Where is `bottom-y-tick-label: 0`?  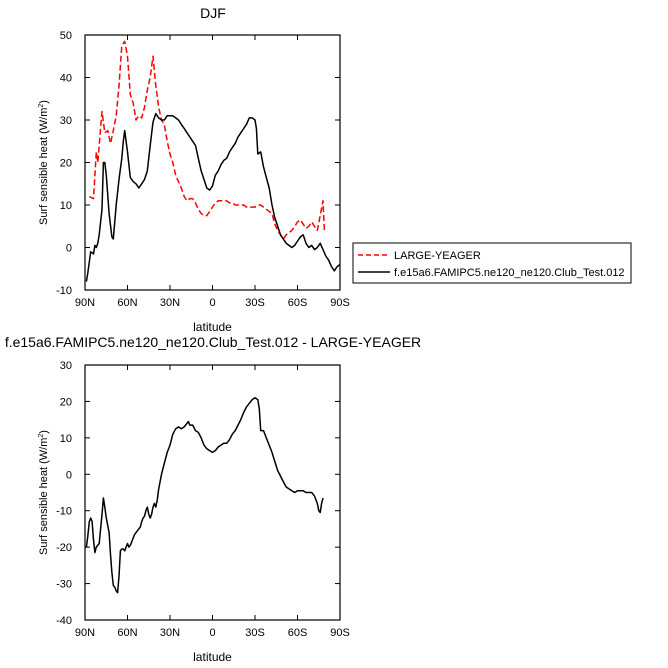 bottom-y-tick-label: 0 is located at coordinates (69, 475).